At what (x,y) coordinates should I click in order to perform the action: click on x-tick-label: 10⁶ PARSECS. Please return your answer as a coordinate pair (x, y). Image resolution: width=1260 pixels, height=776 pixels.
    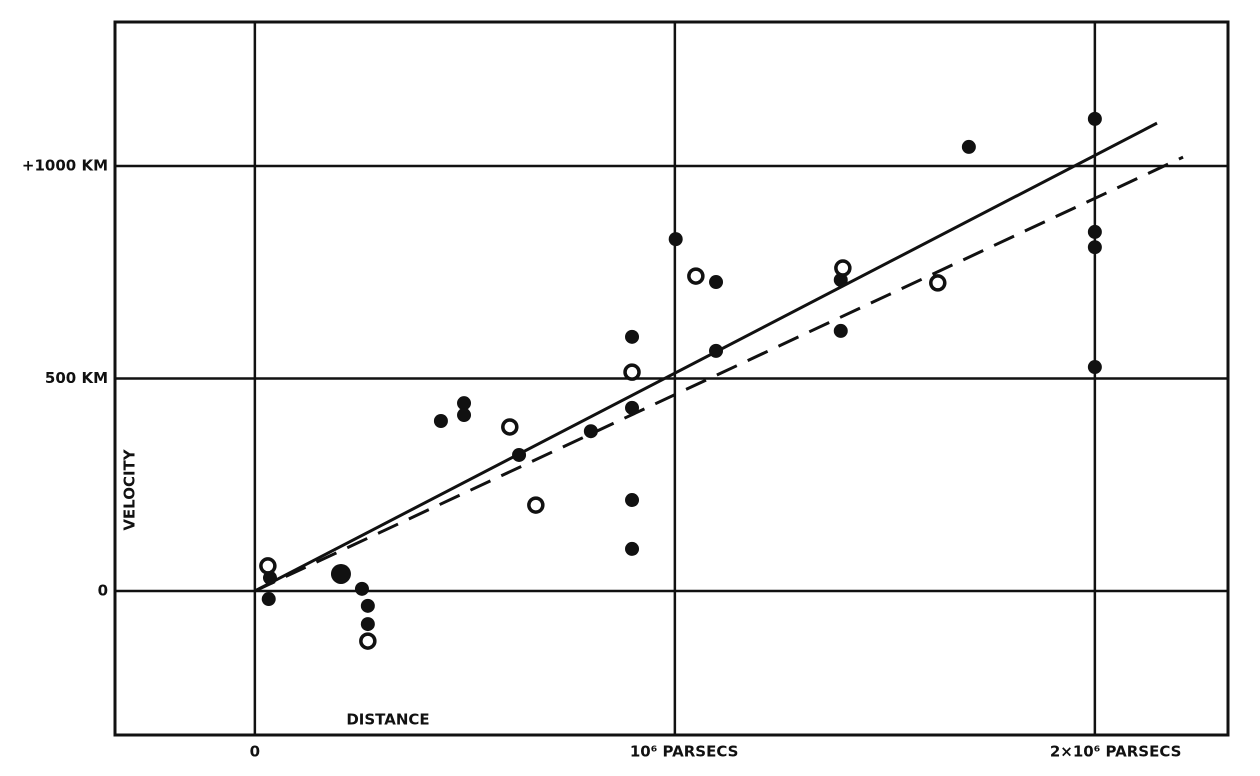
    Looking at the image, I should click on (684, 752).